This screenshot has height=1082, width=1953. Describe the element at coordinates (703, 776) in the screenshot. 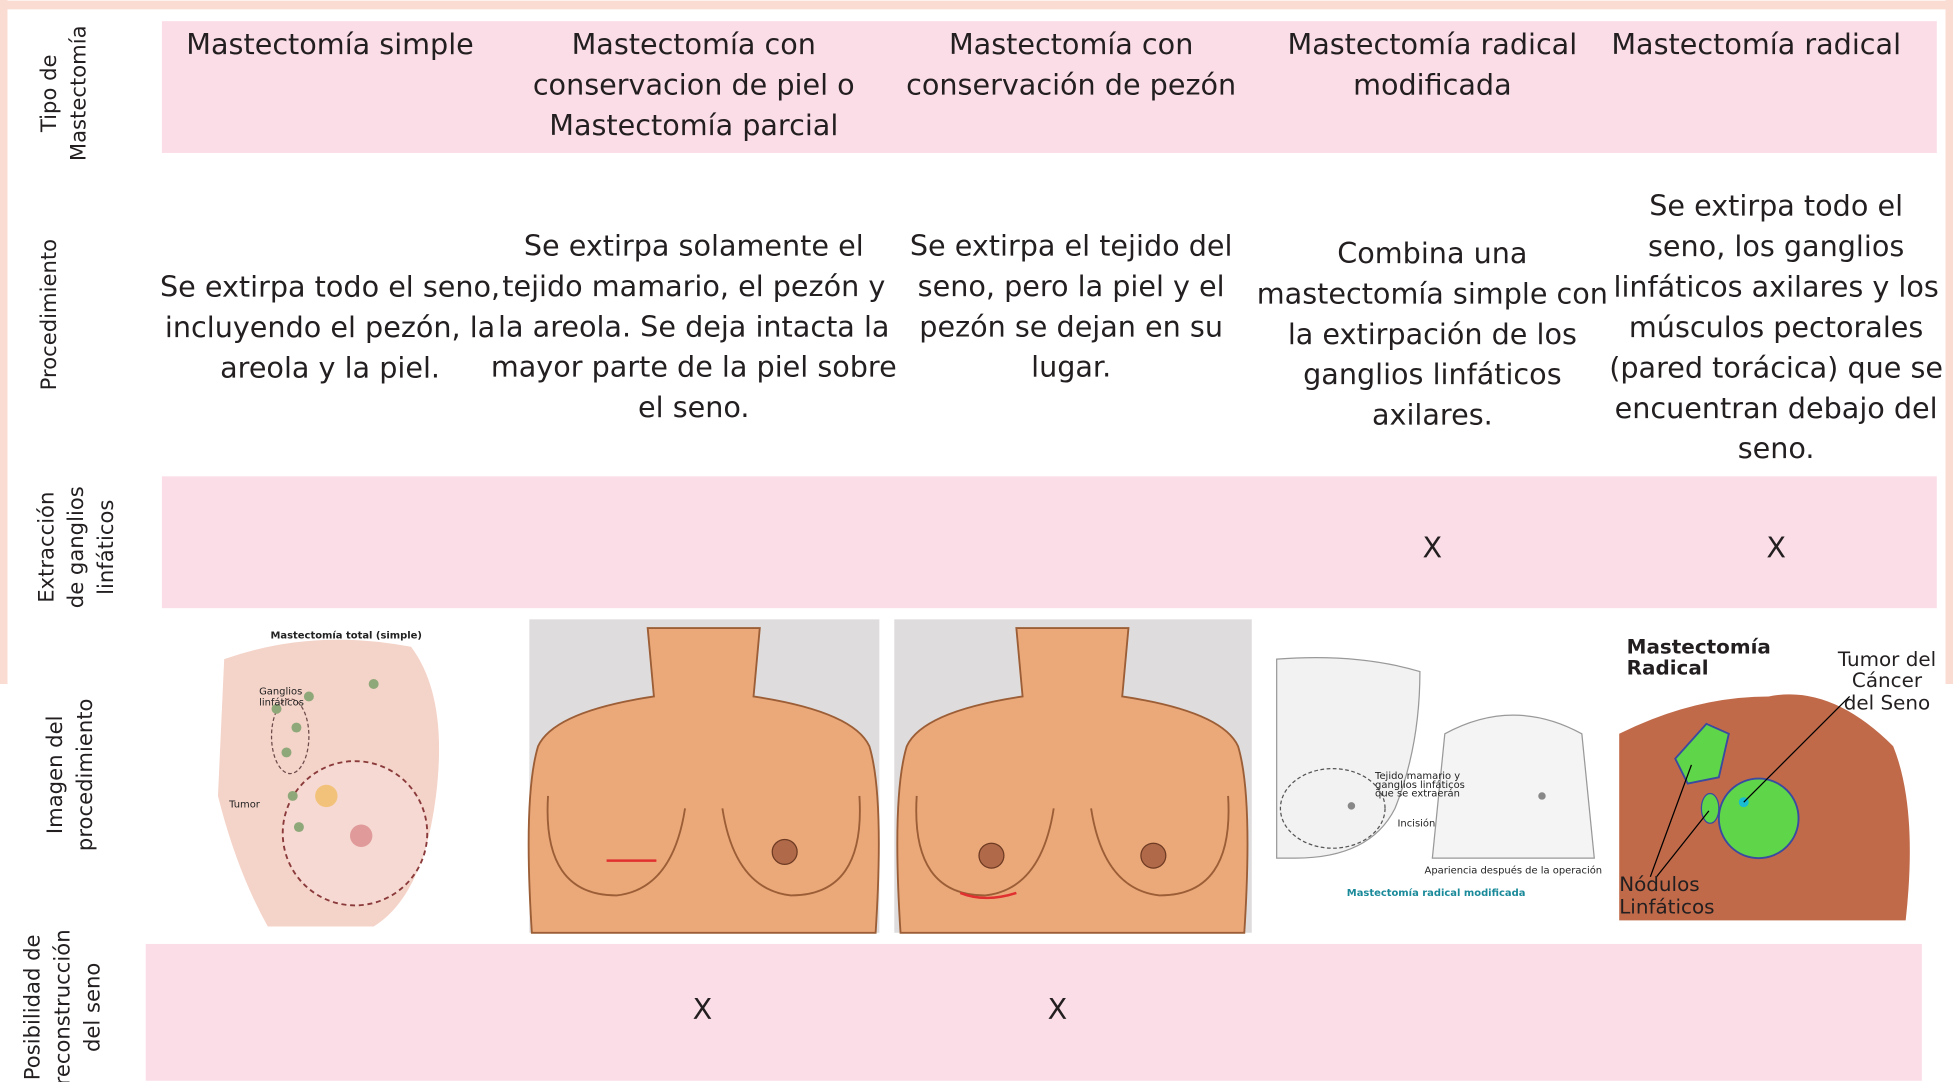

I see `image-skin-sparing` at that location.